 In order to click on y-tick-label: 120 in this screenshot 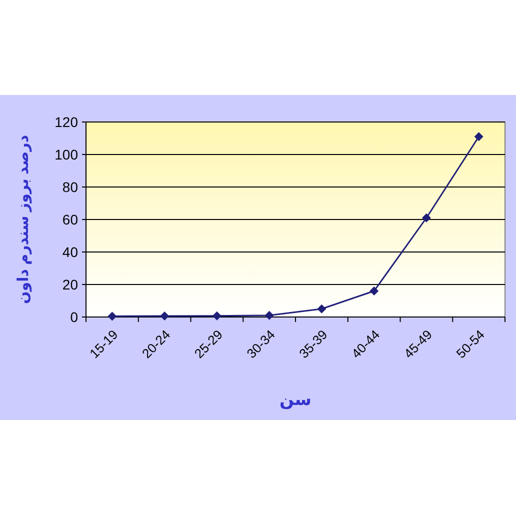, I will do `click(66, 122)`.